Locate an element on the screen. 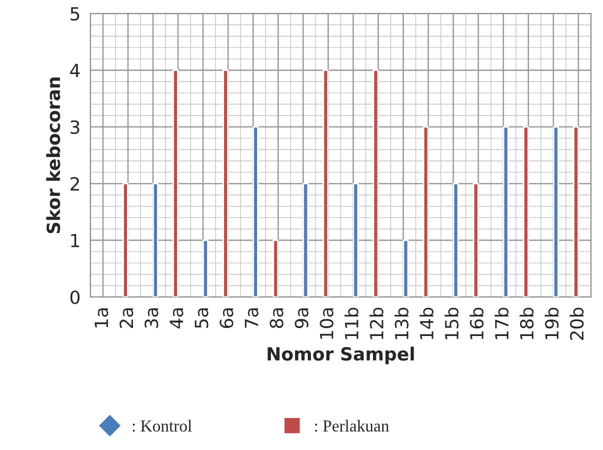 The width and height of the screenshot is (603, 450). legend-label: : Kontrol is located at coordinates (162, 426).